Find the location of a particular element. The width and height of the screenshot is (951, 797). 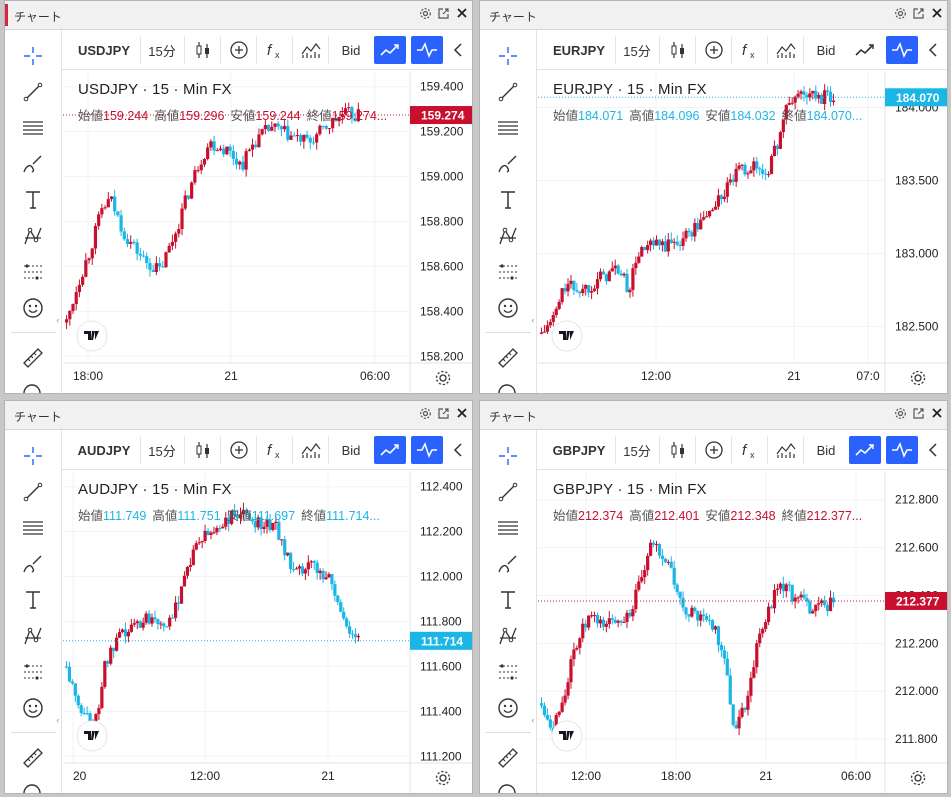

symbol-button: EURJPY is located at coordinates (579, 50).